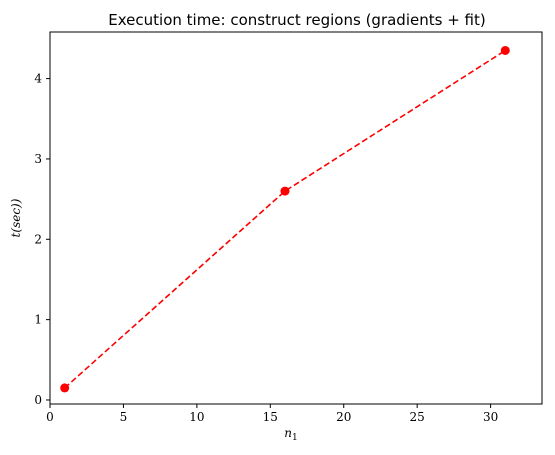 This screenshot has width=555, height=455. What do you see at coordinates (270, 417) in the screenshot?
I see `x-tick-label: 15` at bounding box center [270, 417].